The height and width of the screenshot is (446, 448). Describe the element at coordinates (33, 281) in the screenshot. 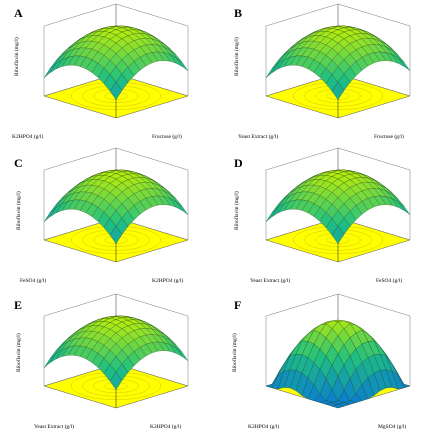

I see `x-axis-label: FeSO4 (g/l)` at that location.